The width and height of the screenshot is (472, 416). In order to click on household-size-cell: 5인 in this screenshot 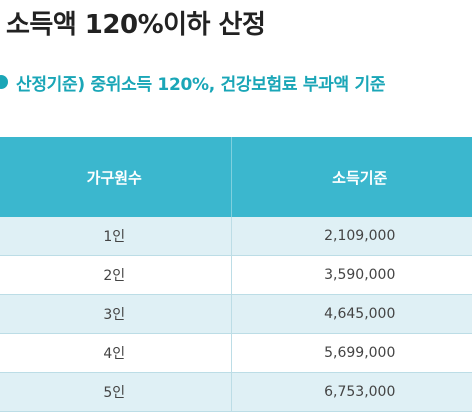, I will do `click(116, 392)`.